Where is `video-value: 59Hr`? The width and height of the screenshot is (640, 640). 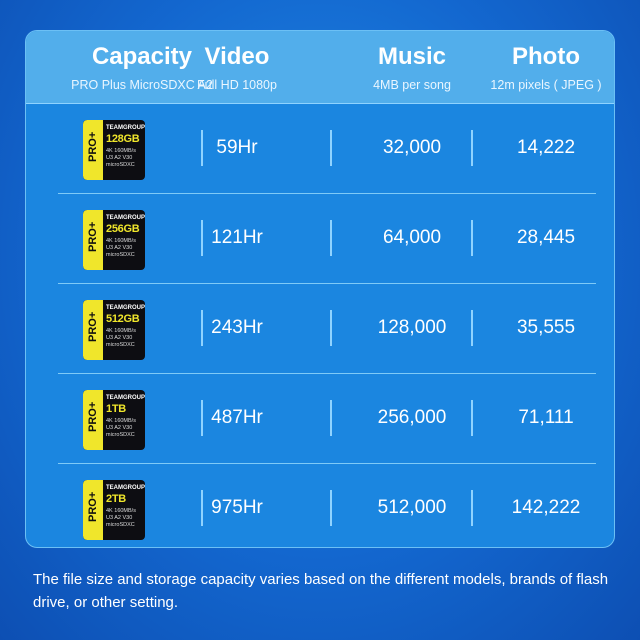 video-value: 59Hr is located at coordinates (237, 147).